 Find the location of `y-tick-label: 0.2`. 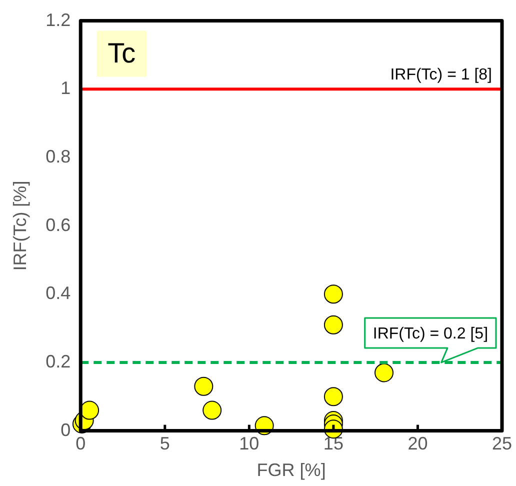

y-tick-label: 0.2 is located at coordinates (58, 361).